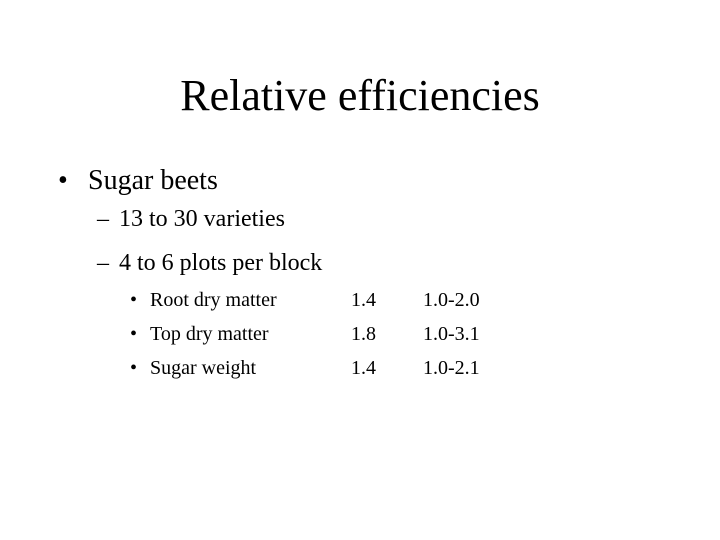 The width and height of the screenshot is (720, 540). I want to click on subbullet-plots: –4 to 6 plots per block, so click(209, 263).